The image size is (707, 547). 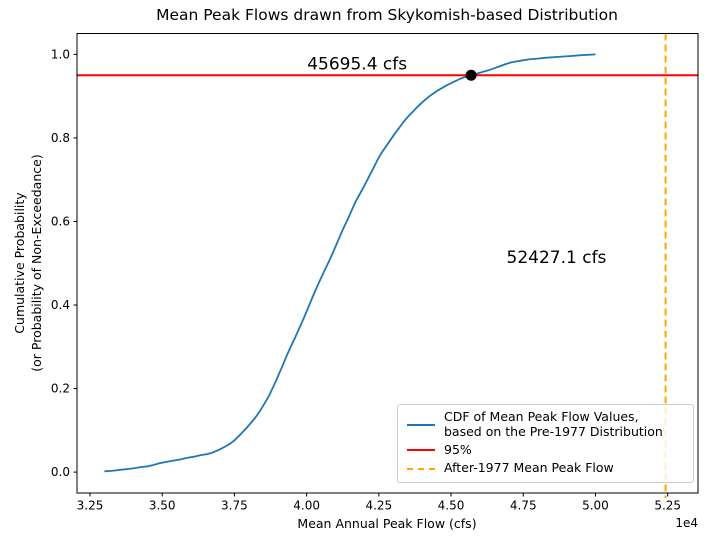 I want to click on annotation: 45695.4 cfs, so click(x=357, y=65).